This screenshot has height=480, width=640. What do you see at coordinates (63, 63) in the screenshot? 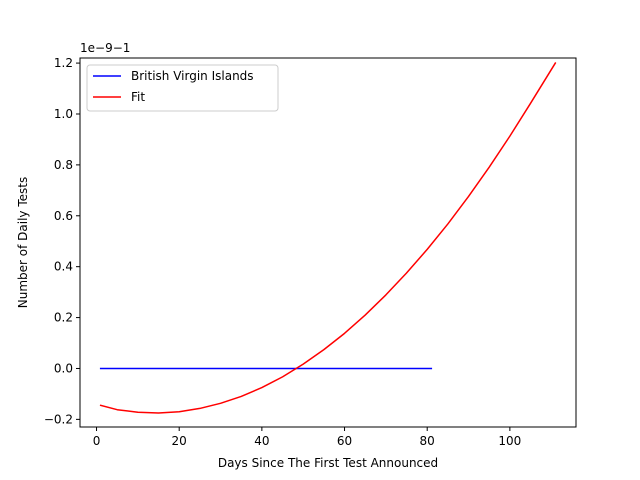
I see `y-tick-label: 1.2` at bounding box center [63, 63].